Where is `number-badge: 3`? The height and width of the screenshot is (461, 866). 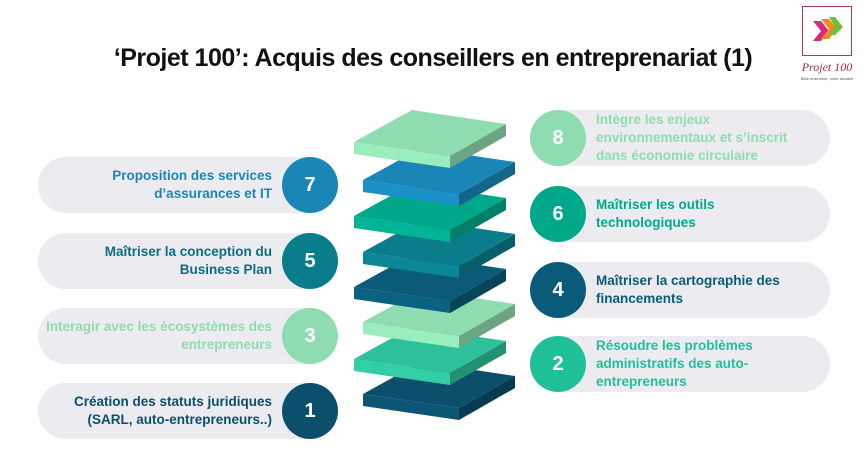
number-badge: 3 is located at coordinates (310, 336).